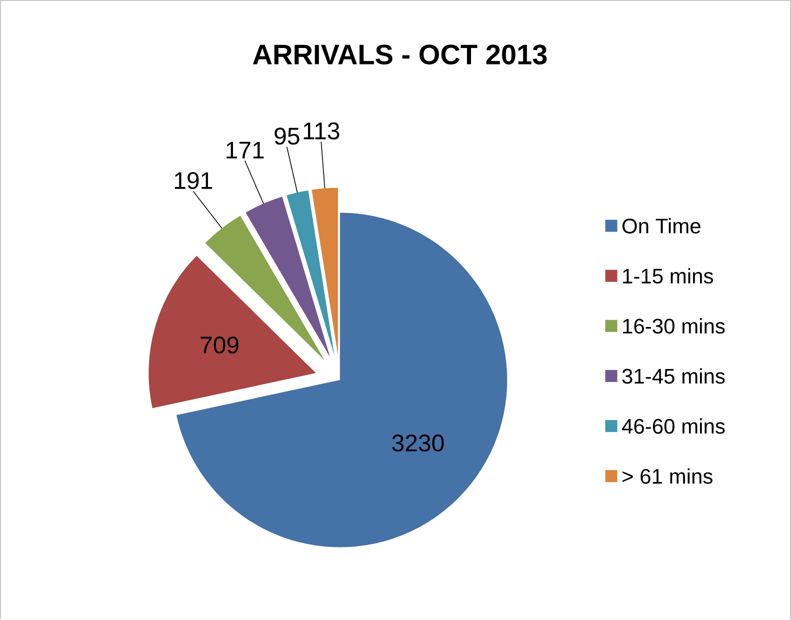 Image resolution: width=791 pixels, height=620 pixels. Describe the element at coordinates (322, 131) in the screenshot. I see `data-label: 113` at that location.